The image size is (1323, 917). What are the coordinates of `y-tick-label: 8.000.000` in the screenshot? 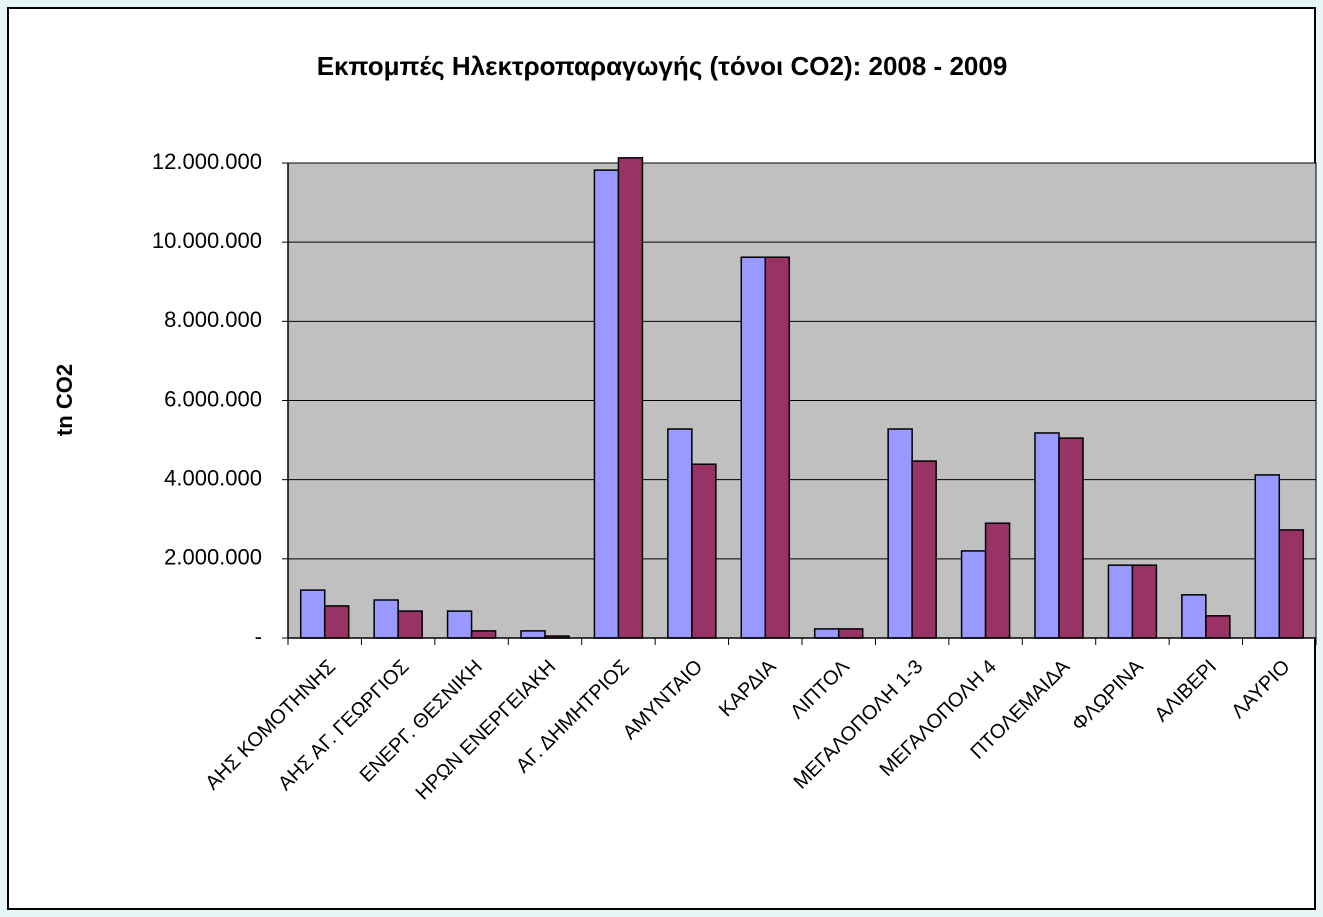 It's located at (213, 319).